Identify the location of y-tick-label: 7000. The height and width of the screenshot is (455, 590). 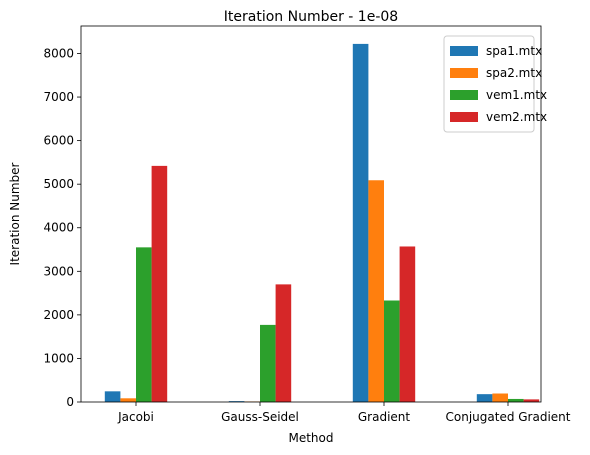
(58, 97).